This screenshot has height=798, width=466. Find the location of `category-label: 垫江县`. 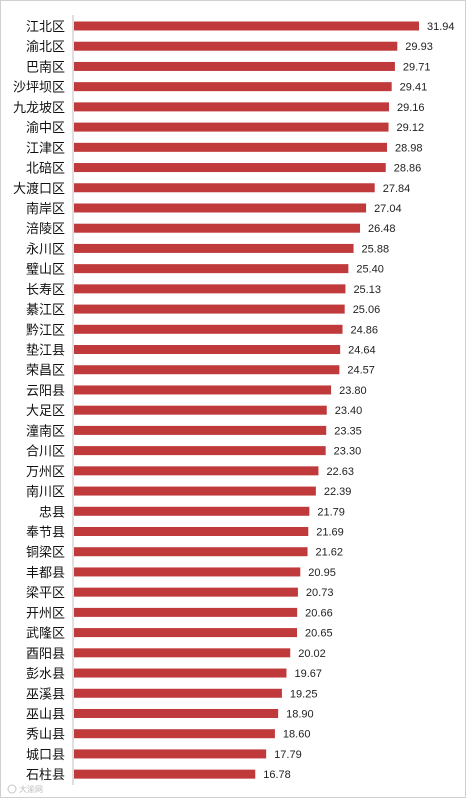

category-label: 垫江县 is located at coordinates (45, 351).